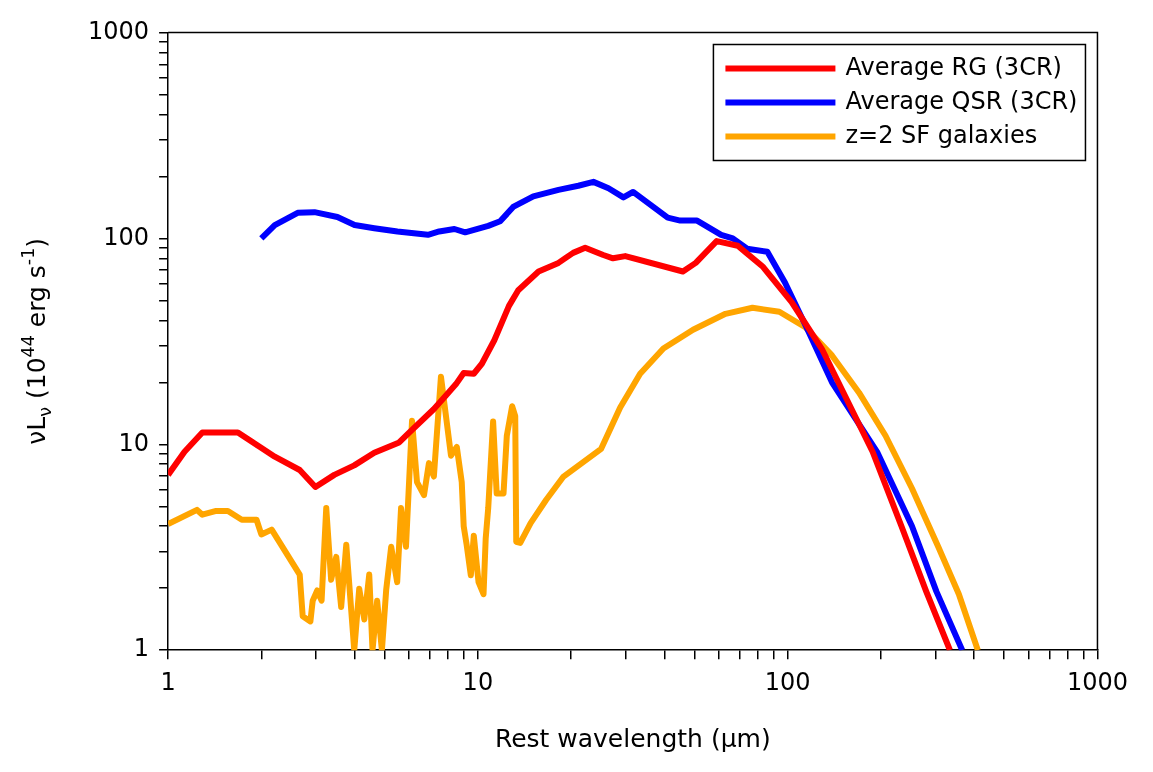  What do you see at coordinates (632, 738) in the screenshot?
I see `x-axis-title: Rest wavelength (μm)` at bounding box center [632, 738].